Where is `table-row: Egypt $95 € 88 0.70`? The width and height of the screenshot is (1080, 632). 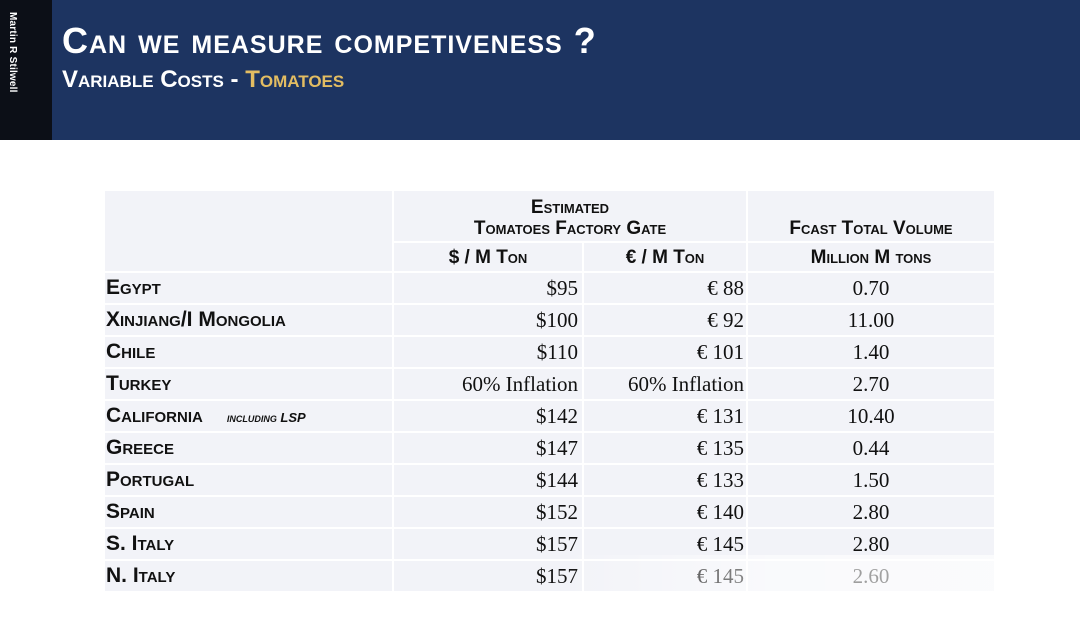 table-row: Egypt $95 € 88 0.70 is located at coordinates (549, 288).